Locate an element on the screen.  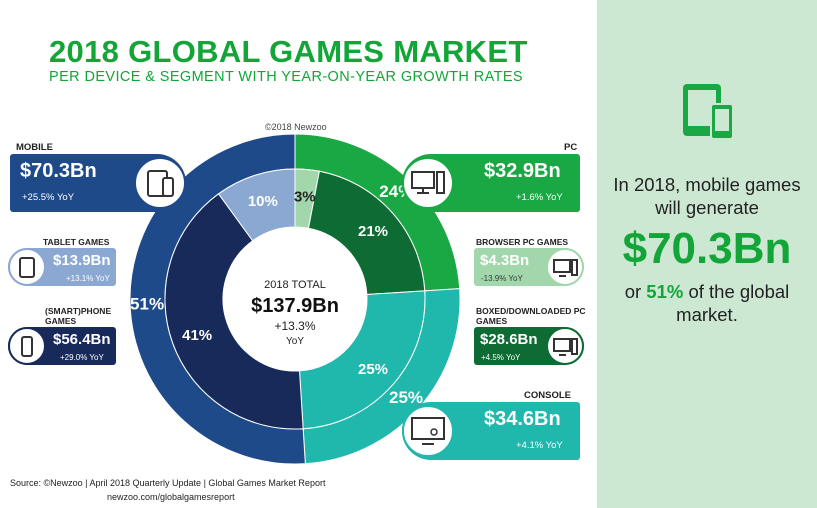
console-yoy: +4.1% YoY is located at coordinates (539, 445).